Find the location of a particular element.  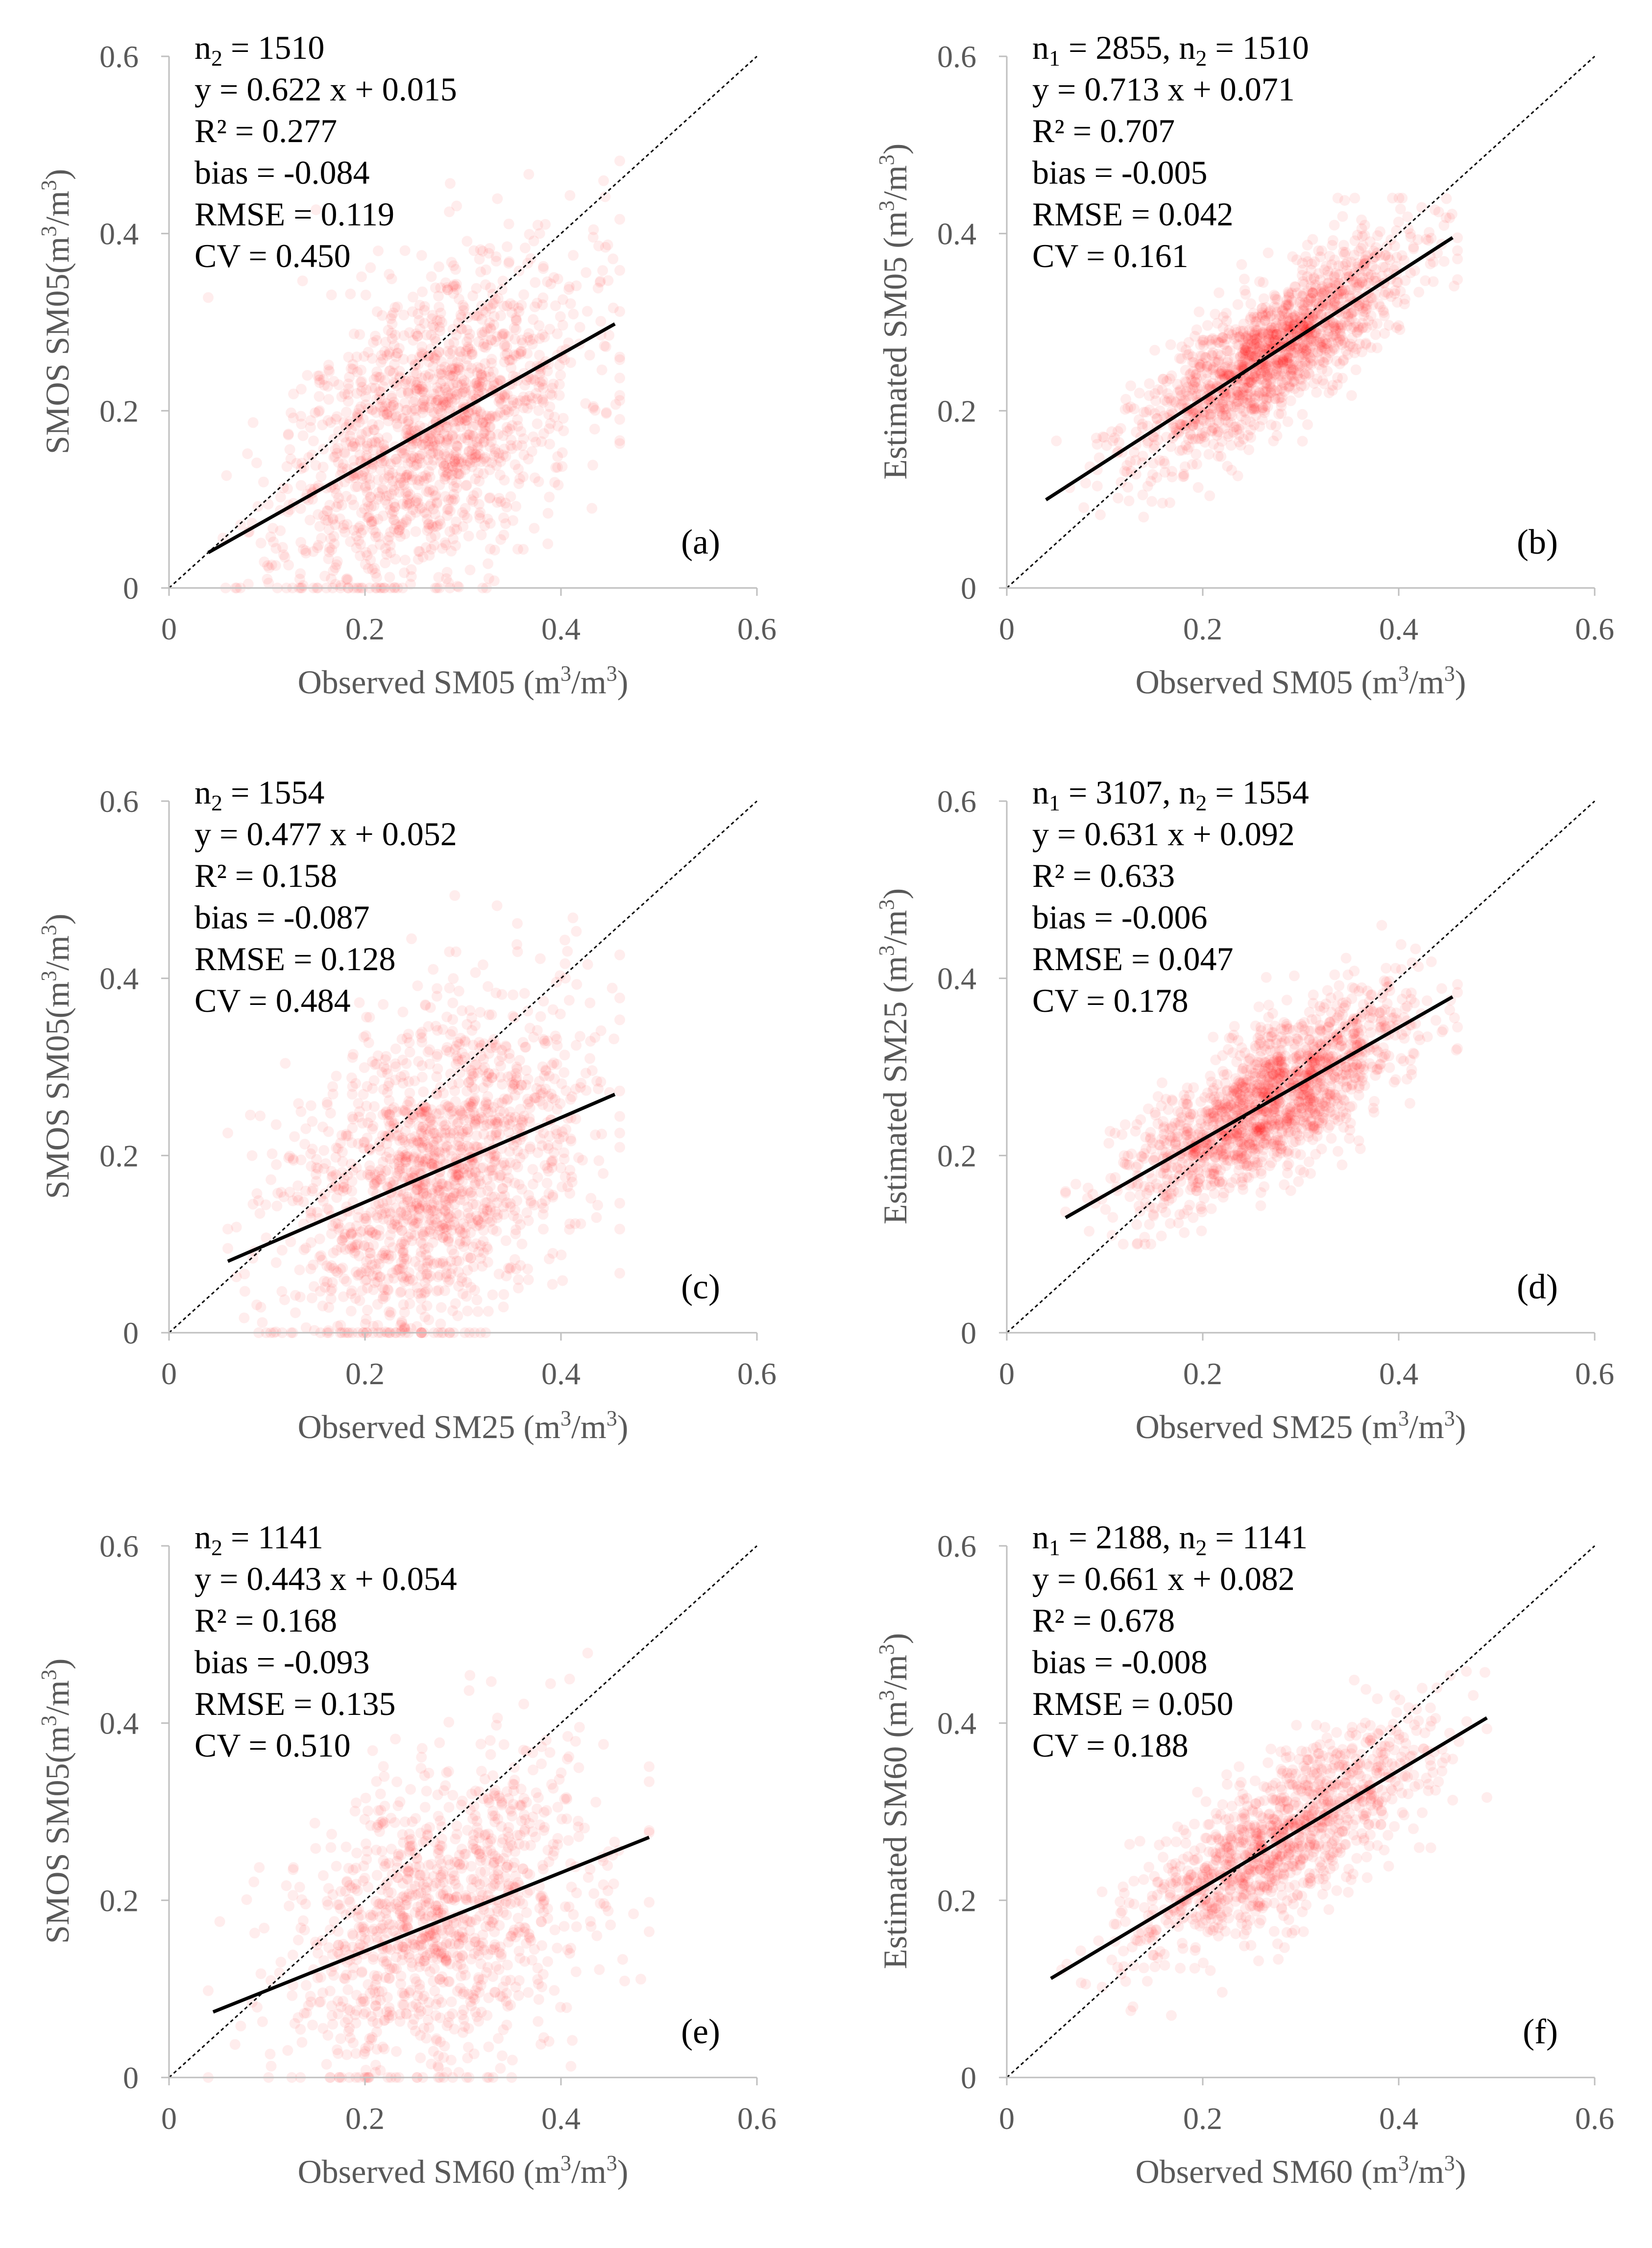

stat-line: CV = 0.484 is located at coordinates (273, 1001).